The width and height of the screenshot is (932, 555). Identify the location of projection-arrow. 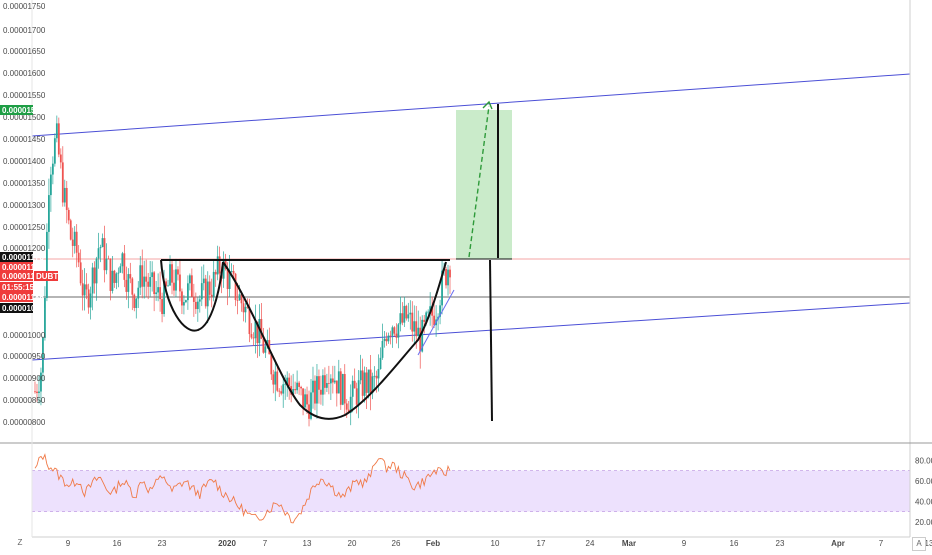
(479, 181).